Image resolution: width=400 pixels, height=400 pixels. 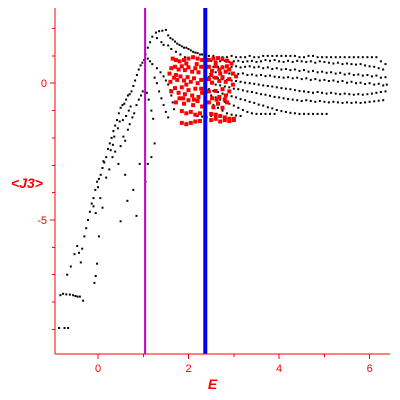 What do you see at coordinates (279, 369) in the screenshot?
I see `x-tick-label-2: 4` at bounding box center [279, 369].